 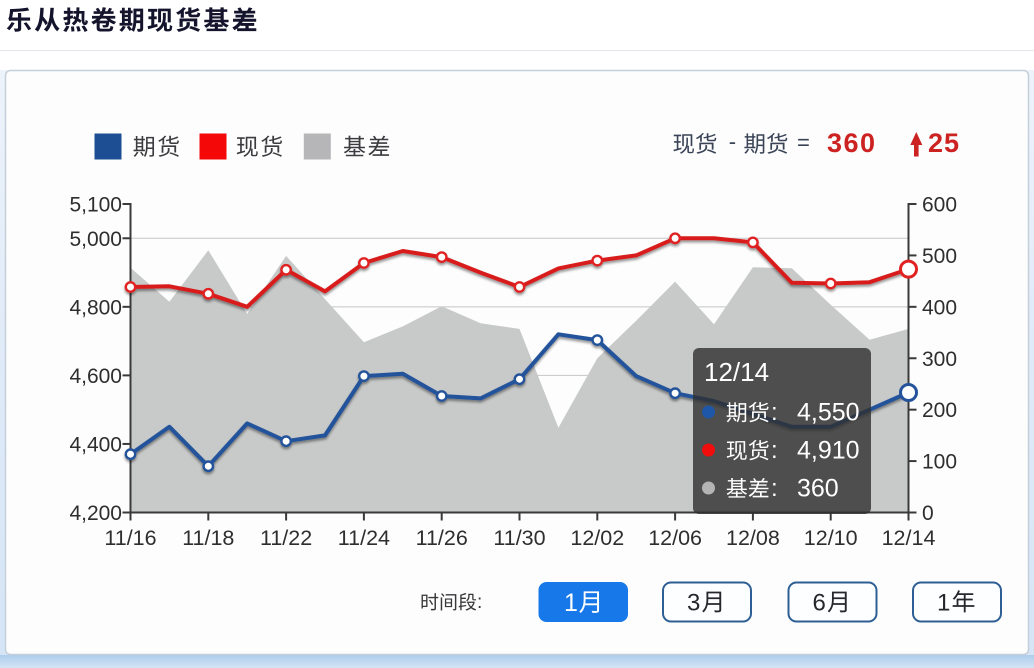 I want to click on svg-text: 11/30, so click(x=519, y=538).